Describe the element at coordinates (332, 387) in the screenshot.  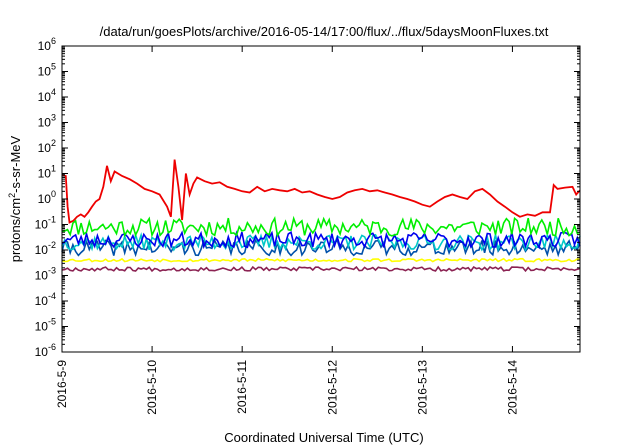
I see `x-tick-label: 2016-5-12` at that location.